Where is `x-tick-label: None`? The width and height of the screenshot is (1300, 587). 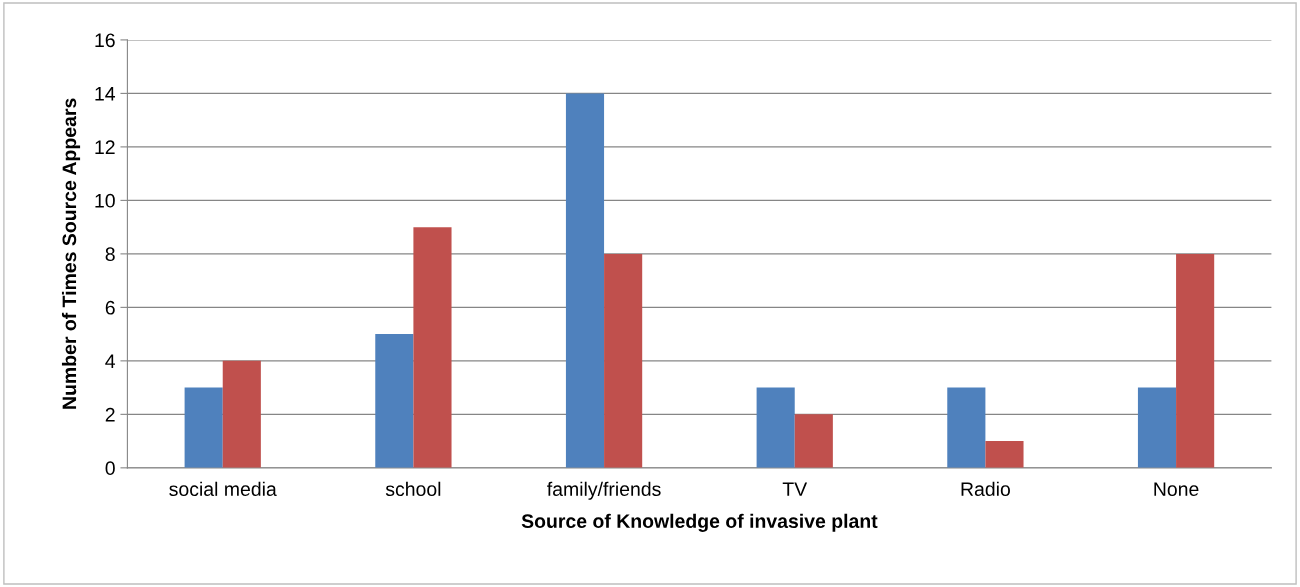
x-tick-label: None is located at coordinates (1176, 489).